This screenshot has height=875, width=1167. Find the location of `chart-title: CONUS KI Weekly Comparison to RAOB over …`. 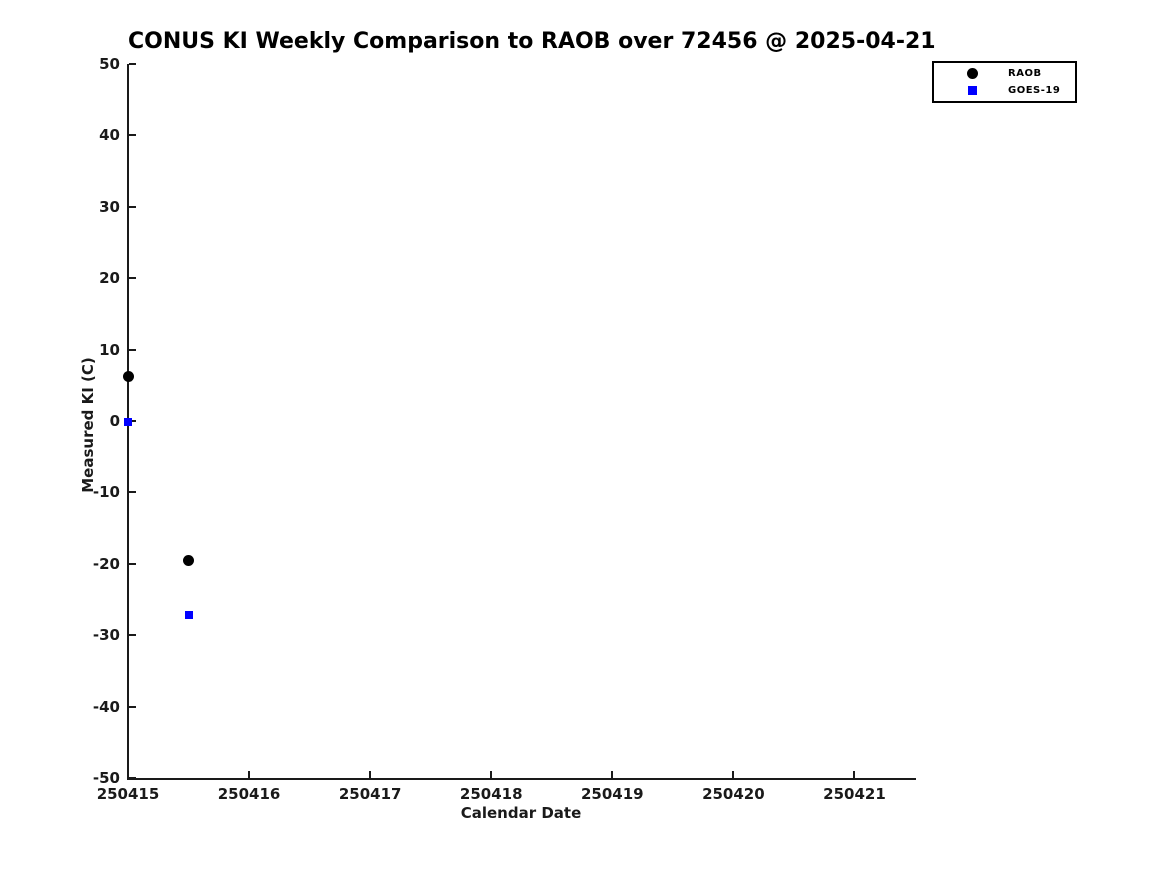

chart-title: CONUS KI Weekly Comparison to RAOB over … is located at coordinates (532, 41).